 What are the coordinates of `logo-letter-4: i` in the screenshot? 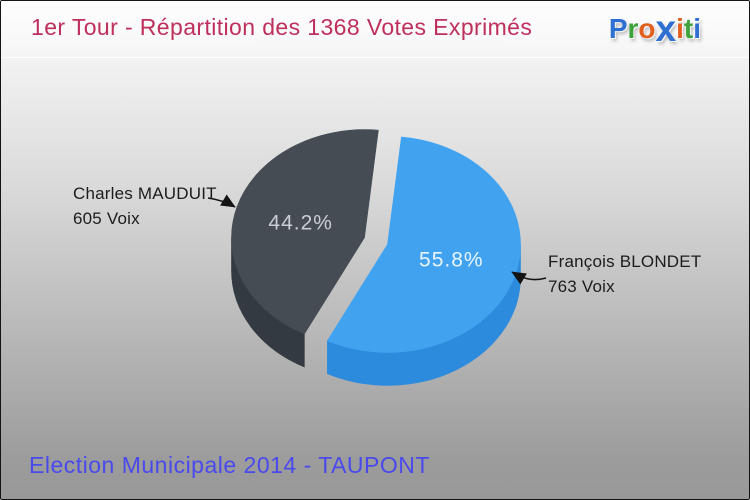 It's located at (680, 28).